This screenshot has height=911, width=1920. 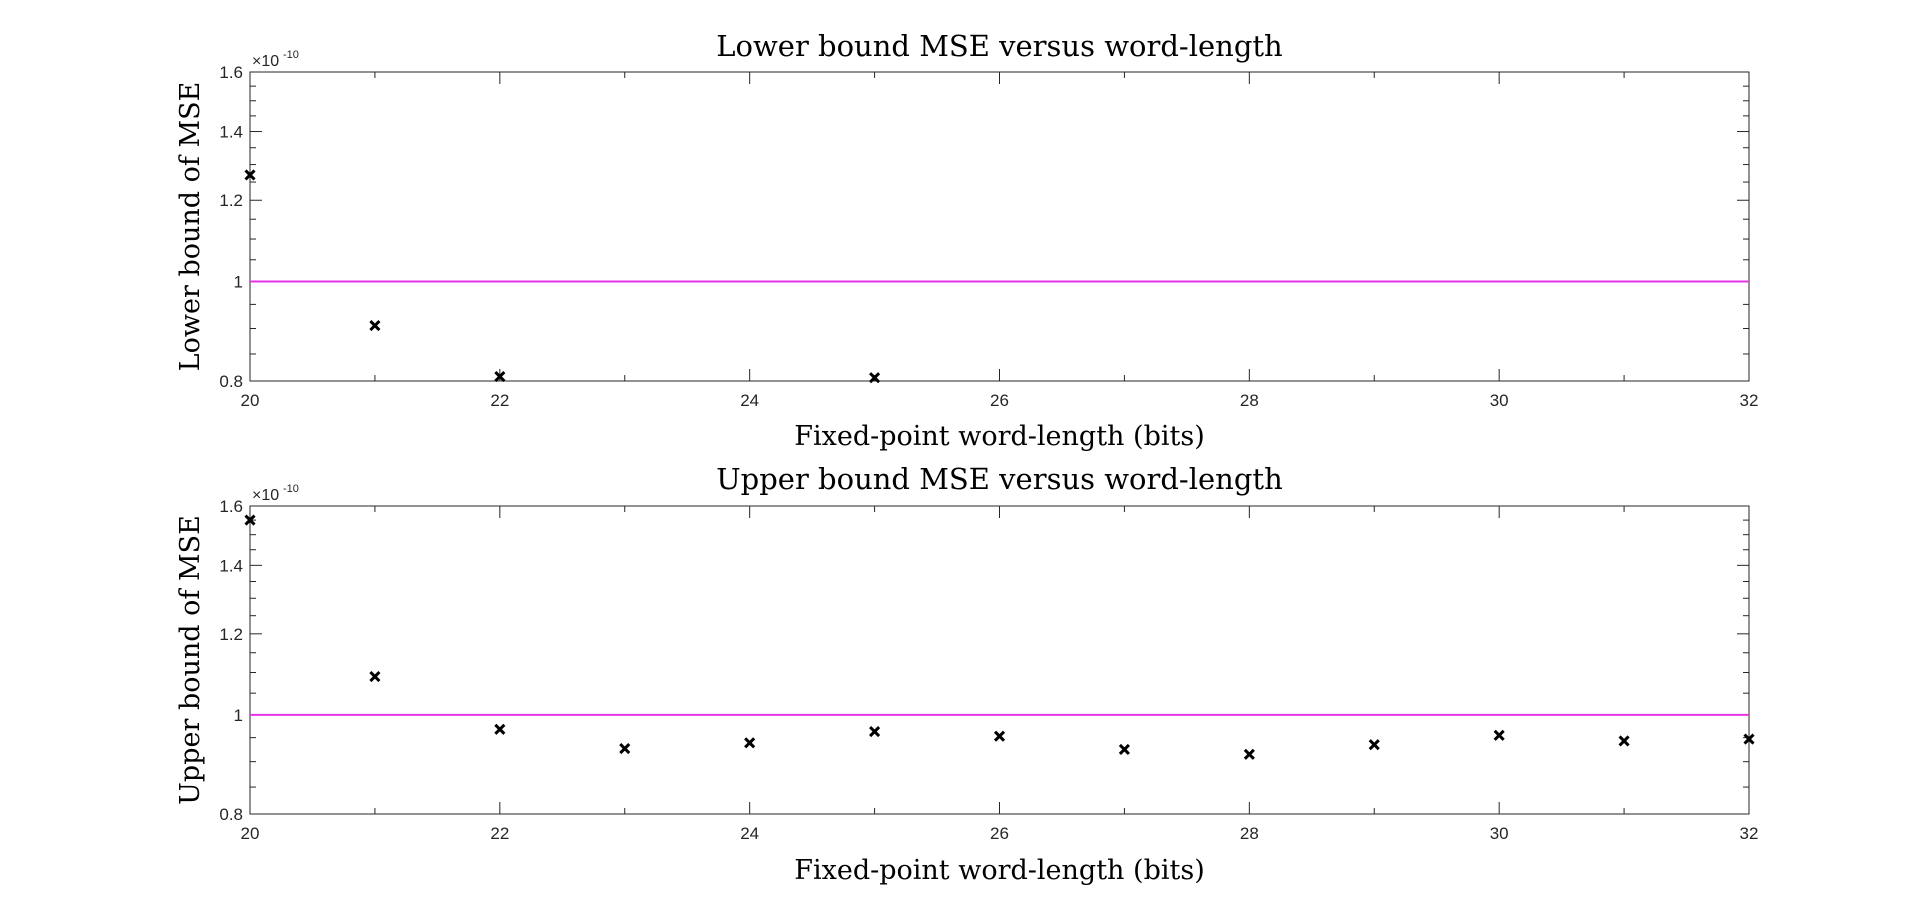 I want to click on lower-plot-exponent-base: ×10, so click(x=265, y=61).